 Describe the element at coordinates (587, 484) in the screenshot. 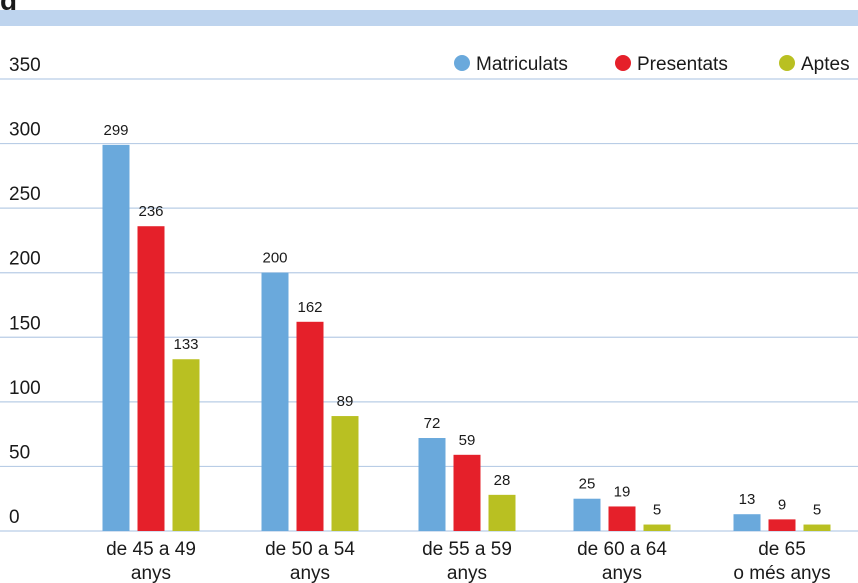

I see `data-label: 25` at that location.